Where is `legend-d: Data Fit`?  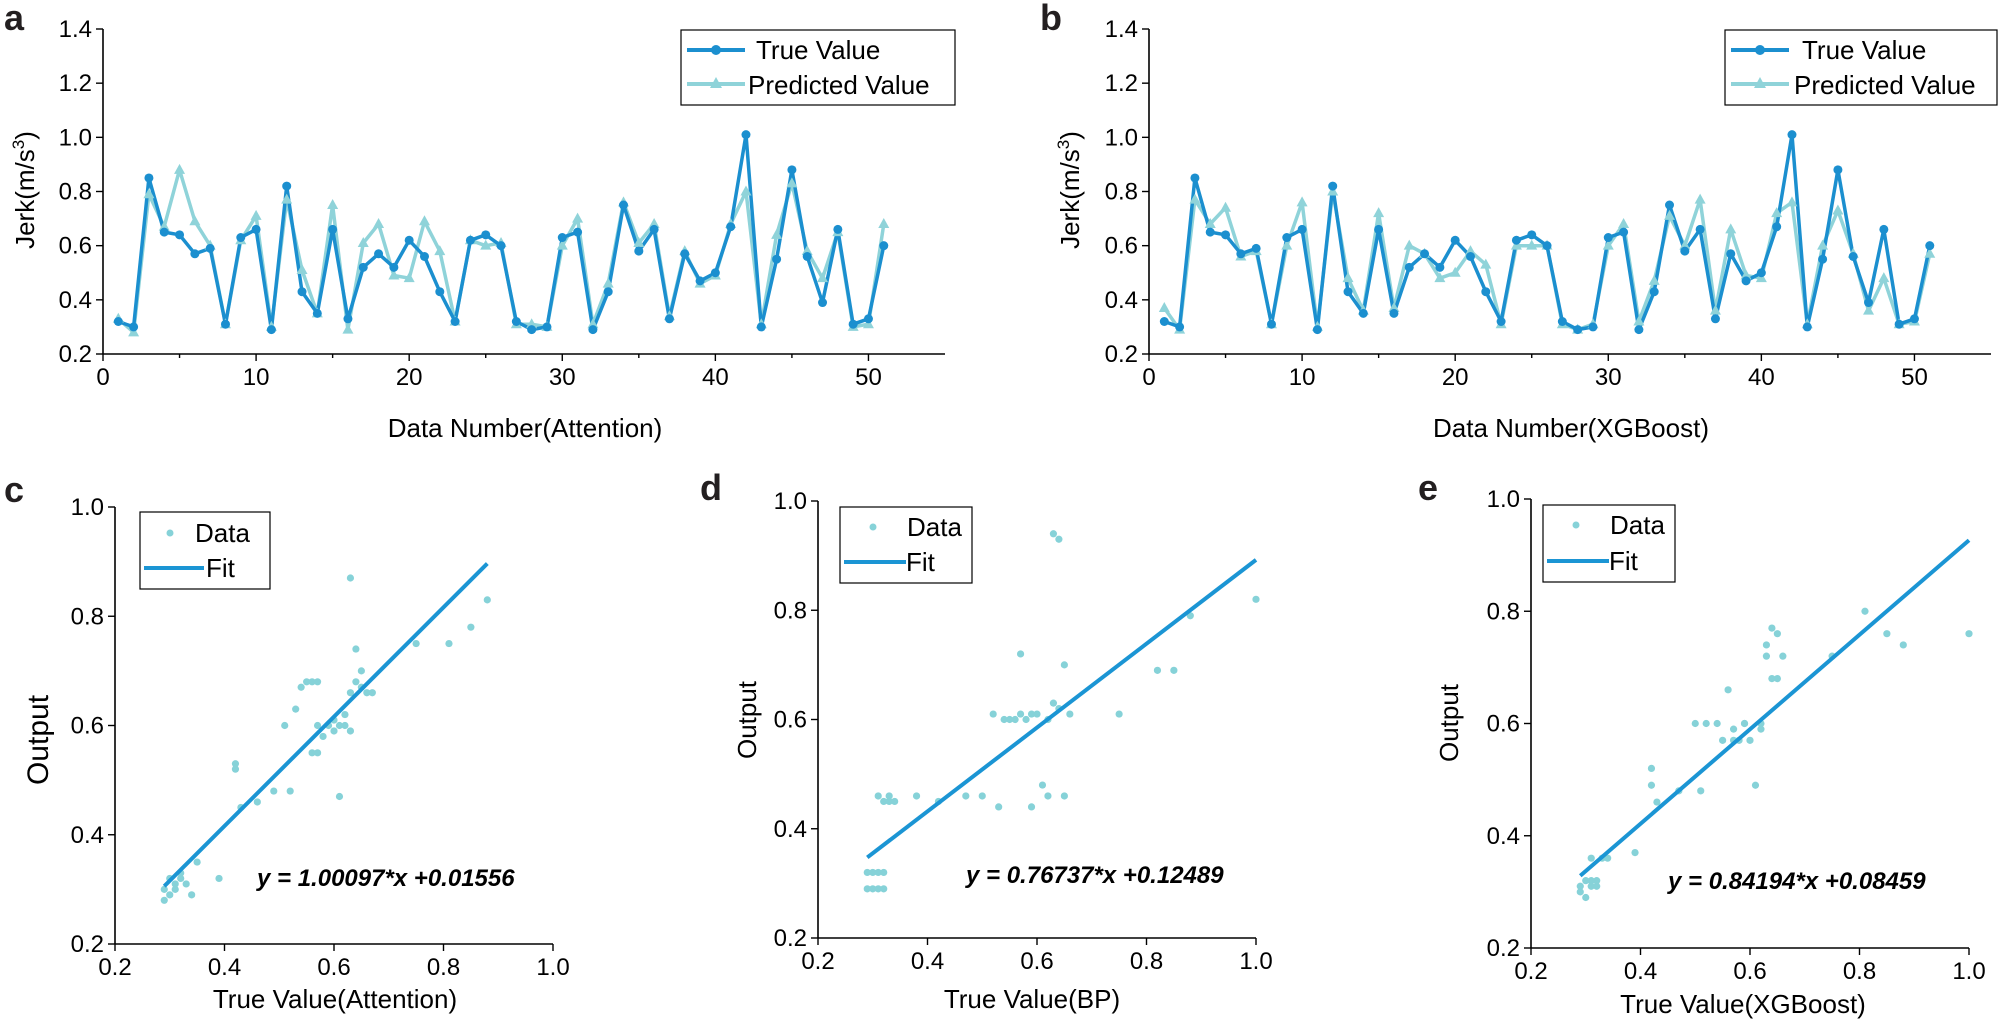 legend-d: Data Fit is located at coordinates (906, 545).